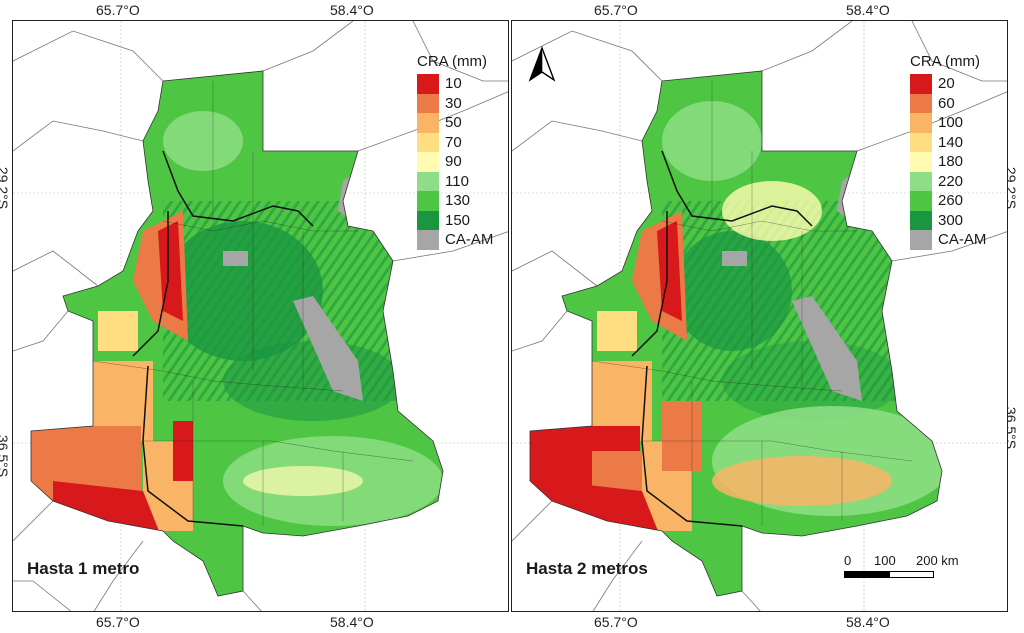 The image size is (1024, 633). I want to click on legend-label: 100, so click(951, 123).